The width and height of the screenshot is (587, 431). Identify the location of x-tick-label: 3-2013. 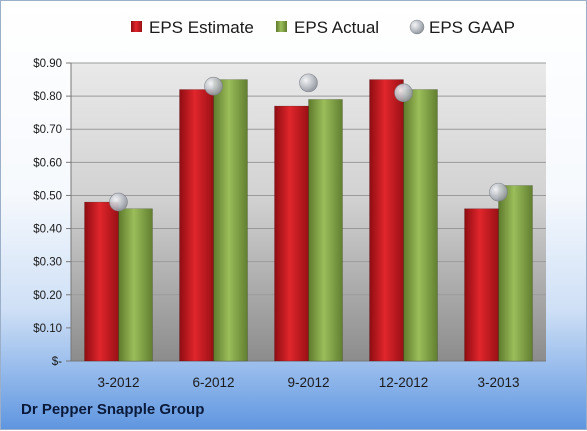
(498, 382).